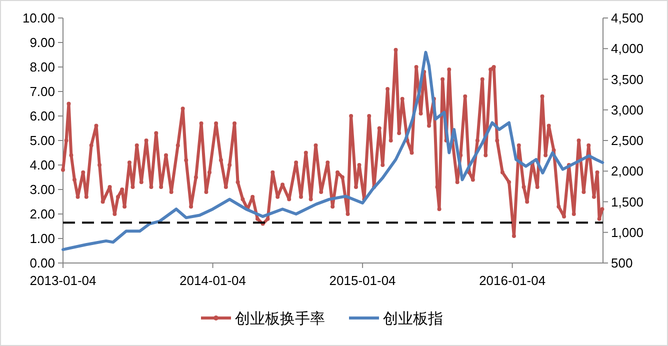  I want to click on y2-tick-label: 4,000, so click(627, 48).